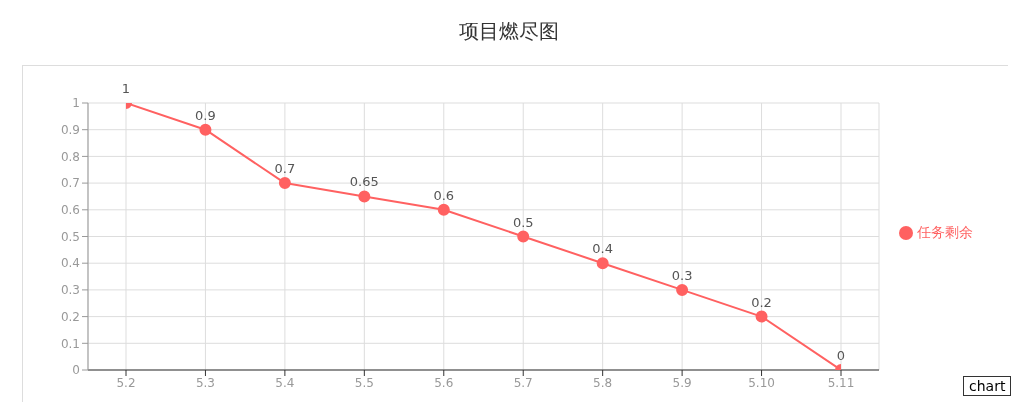 This screenshot has height=411, width=1017. I want to click on data-label: 0.65, so click(364, 182).